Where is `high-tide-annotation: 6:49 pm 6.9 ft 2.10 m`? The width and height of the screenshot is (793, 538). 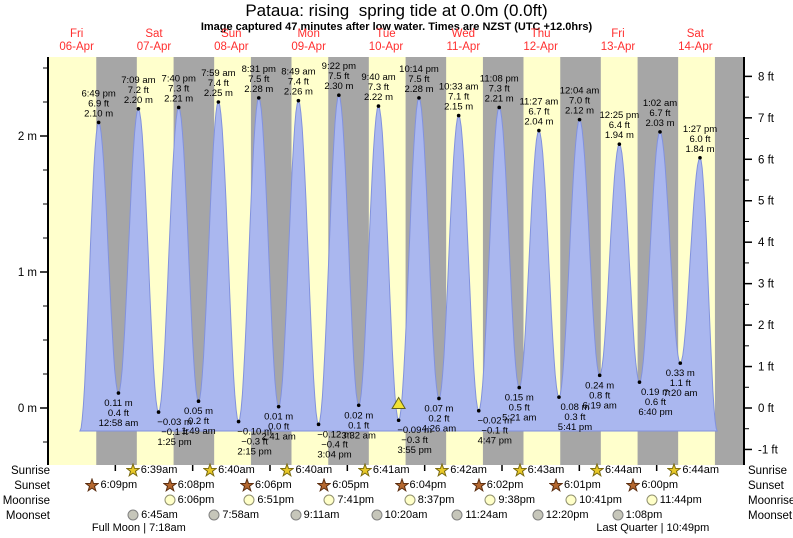 high-tide-annotation: 6:49 pm 6.9 ft 2.10 m is located at coordinates (98, 103).